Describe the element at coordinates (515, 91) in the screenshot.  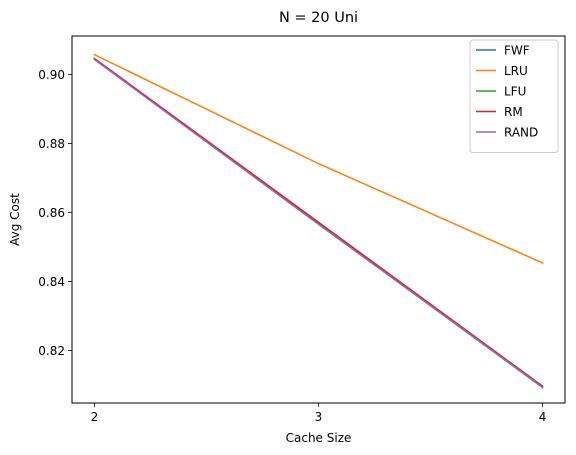
I see `legend-label-lfu: LFU` at that location.